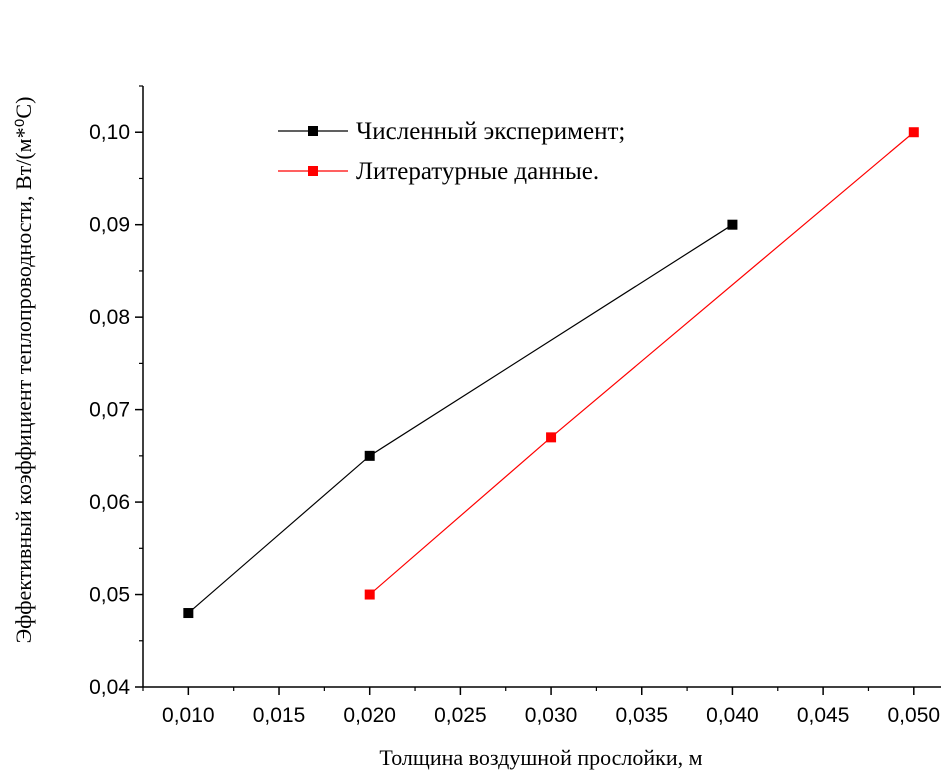 The image size is (944, 774). I want to click on x-tick-label: 0,045, so click(823, 715).